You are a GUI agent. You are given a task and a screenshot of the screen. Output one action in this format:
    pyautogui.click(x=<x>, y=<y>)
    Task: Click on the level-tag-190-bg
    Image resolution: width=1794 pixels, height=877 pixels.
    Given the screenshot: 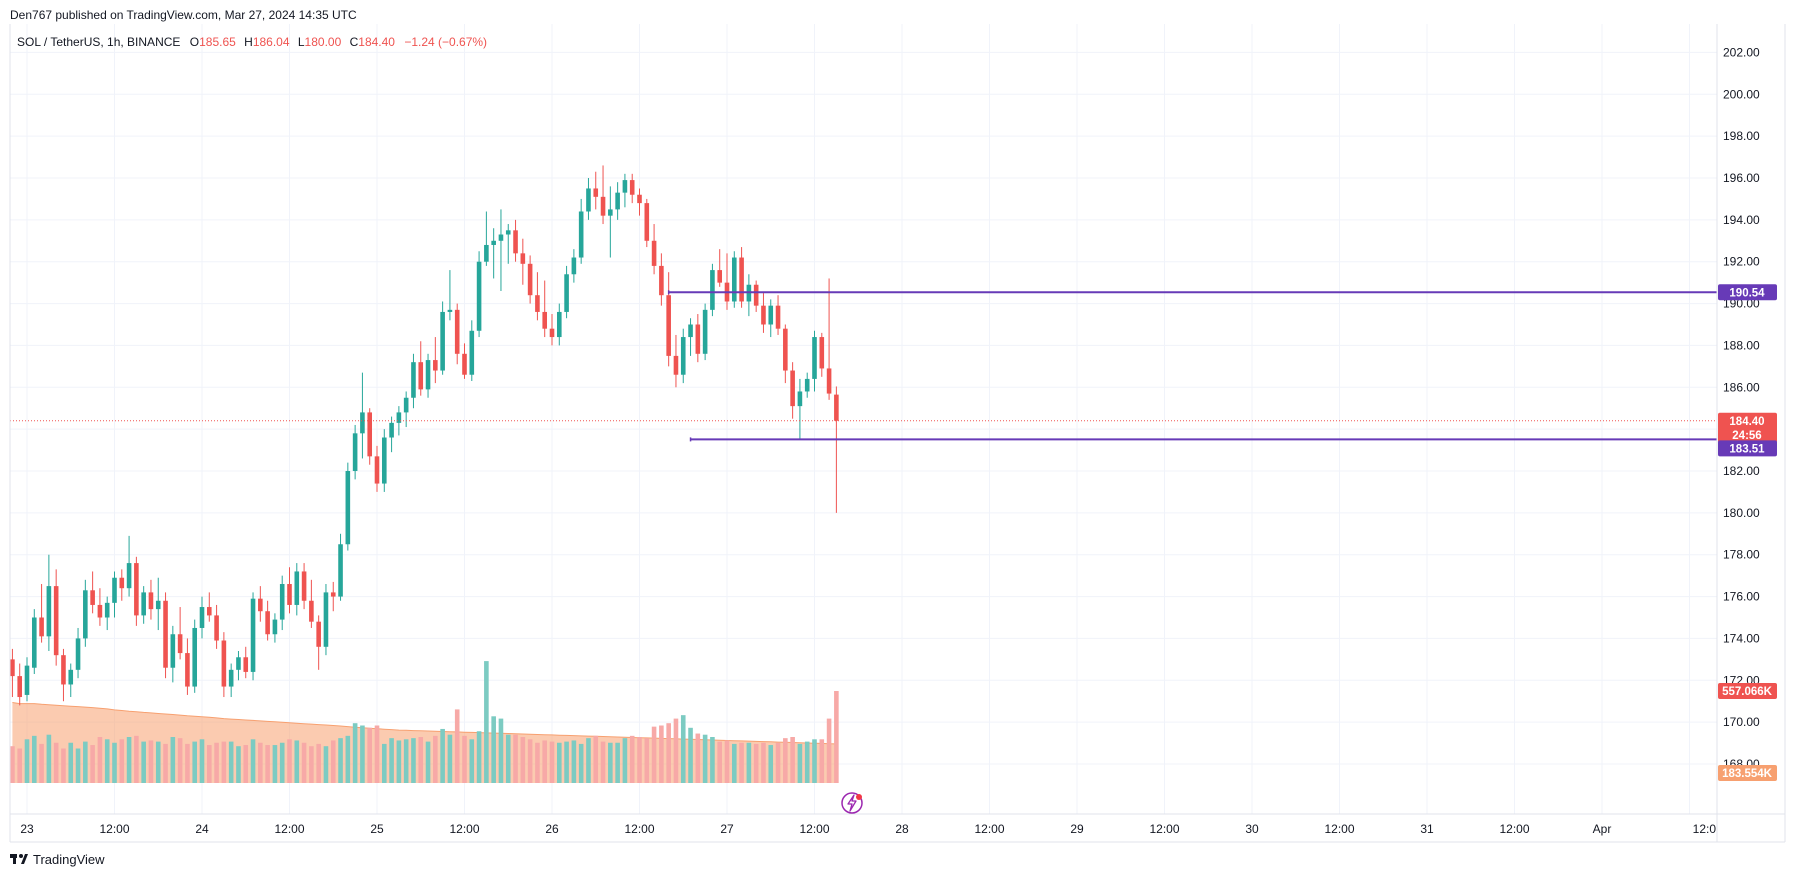 What is the action you would take?
    pyautogui.click(x=1747, y=292)
    